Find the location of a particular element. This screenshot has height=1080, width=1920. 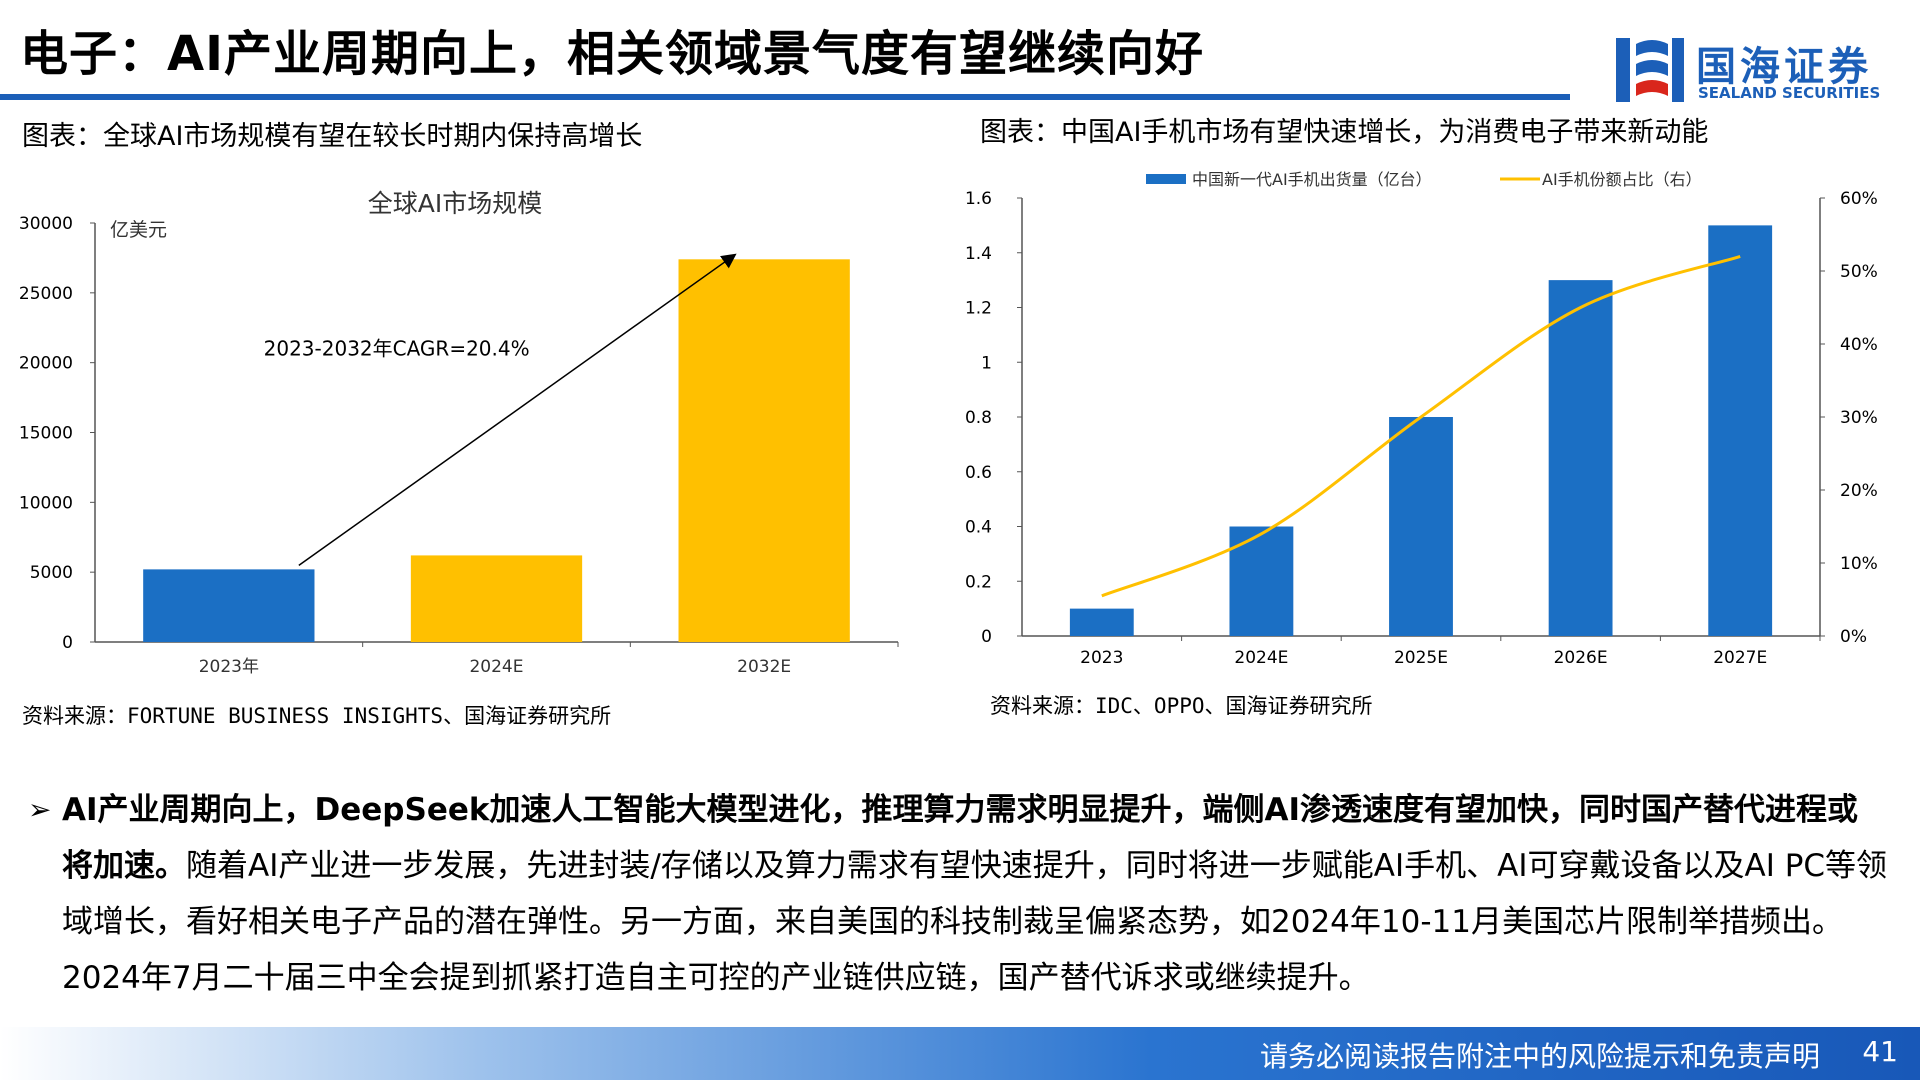

right-chart-left-tick-label: 0.4 is located at coordinates (978, 528).